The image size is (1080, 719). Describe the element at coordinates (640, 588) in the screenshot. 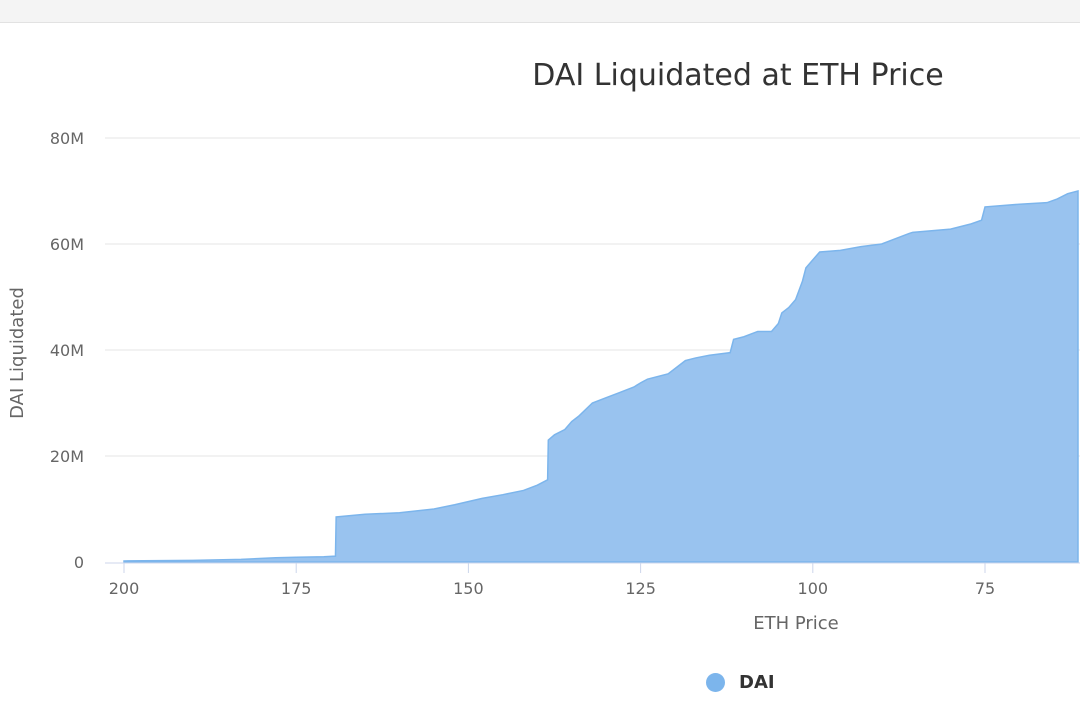

I see `x-tick-label: 125` at that location.